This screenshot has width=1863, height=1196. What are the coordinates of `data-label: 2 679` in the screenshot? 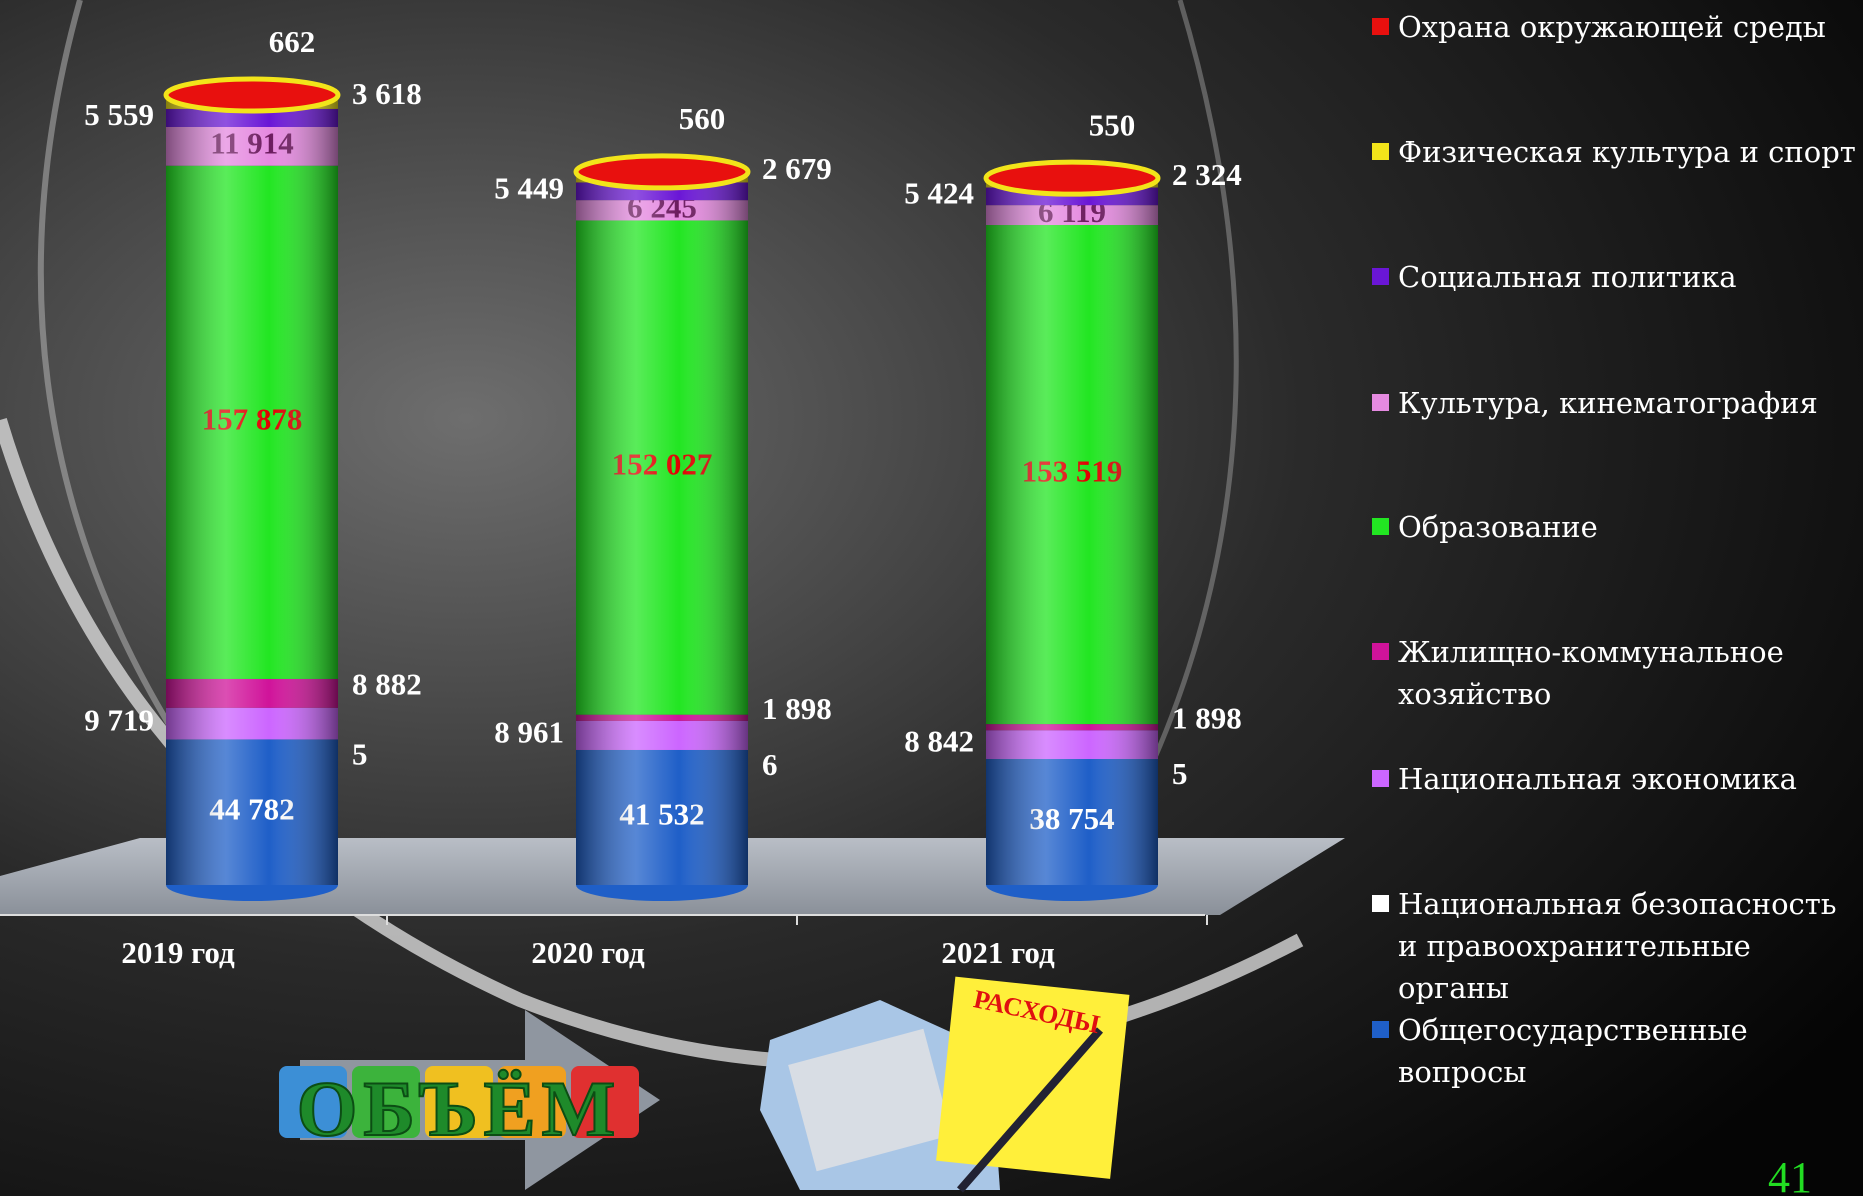 It's located at (797, 168).